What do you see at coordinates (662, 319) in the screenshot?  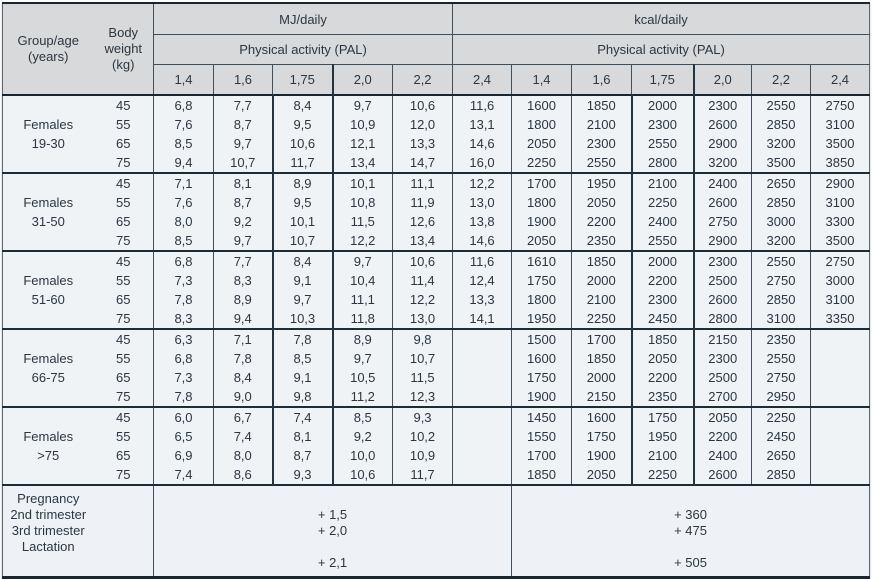 I see `value-cell: 2450` at bounding box center [662, 319].